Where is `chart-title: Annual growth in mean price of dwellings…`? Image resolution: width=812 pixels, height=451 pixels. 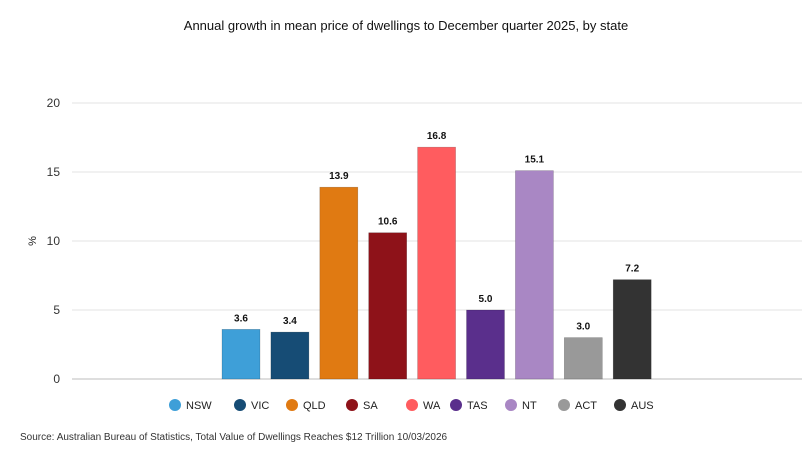
chart-title: Annual growth in mean price of dwellings… is located at coordinates (406, 25).